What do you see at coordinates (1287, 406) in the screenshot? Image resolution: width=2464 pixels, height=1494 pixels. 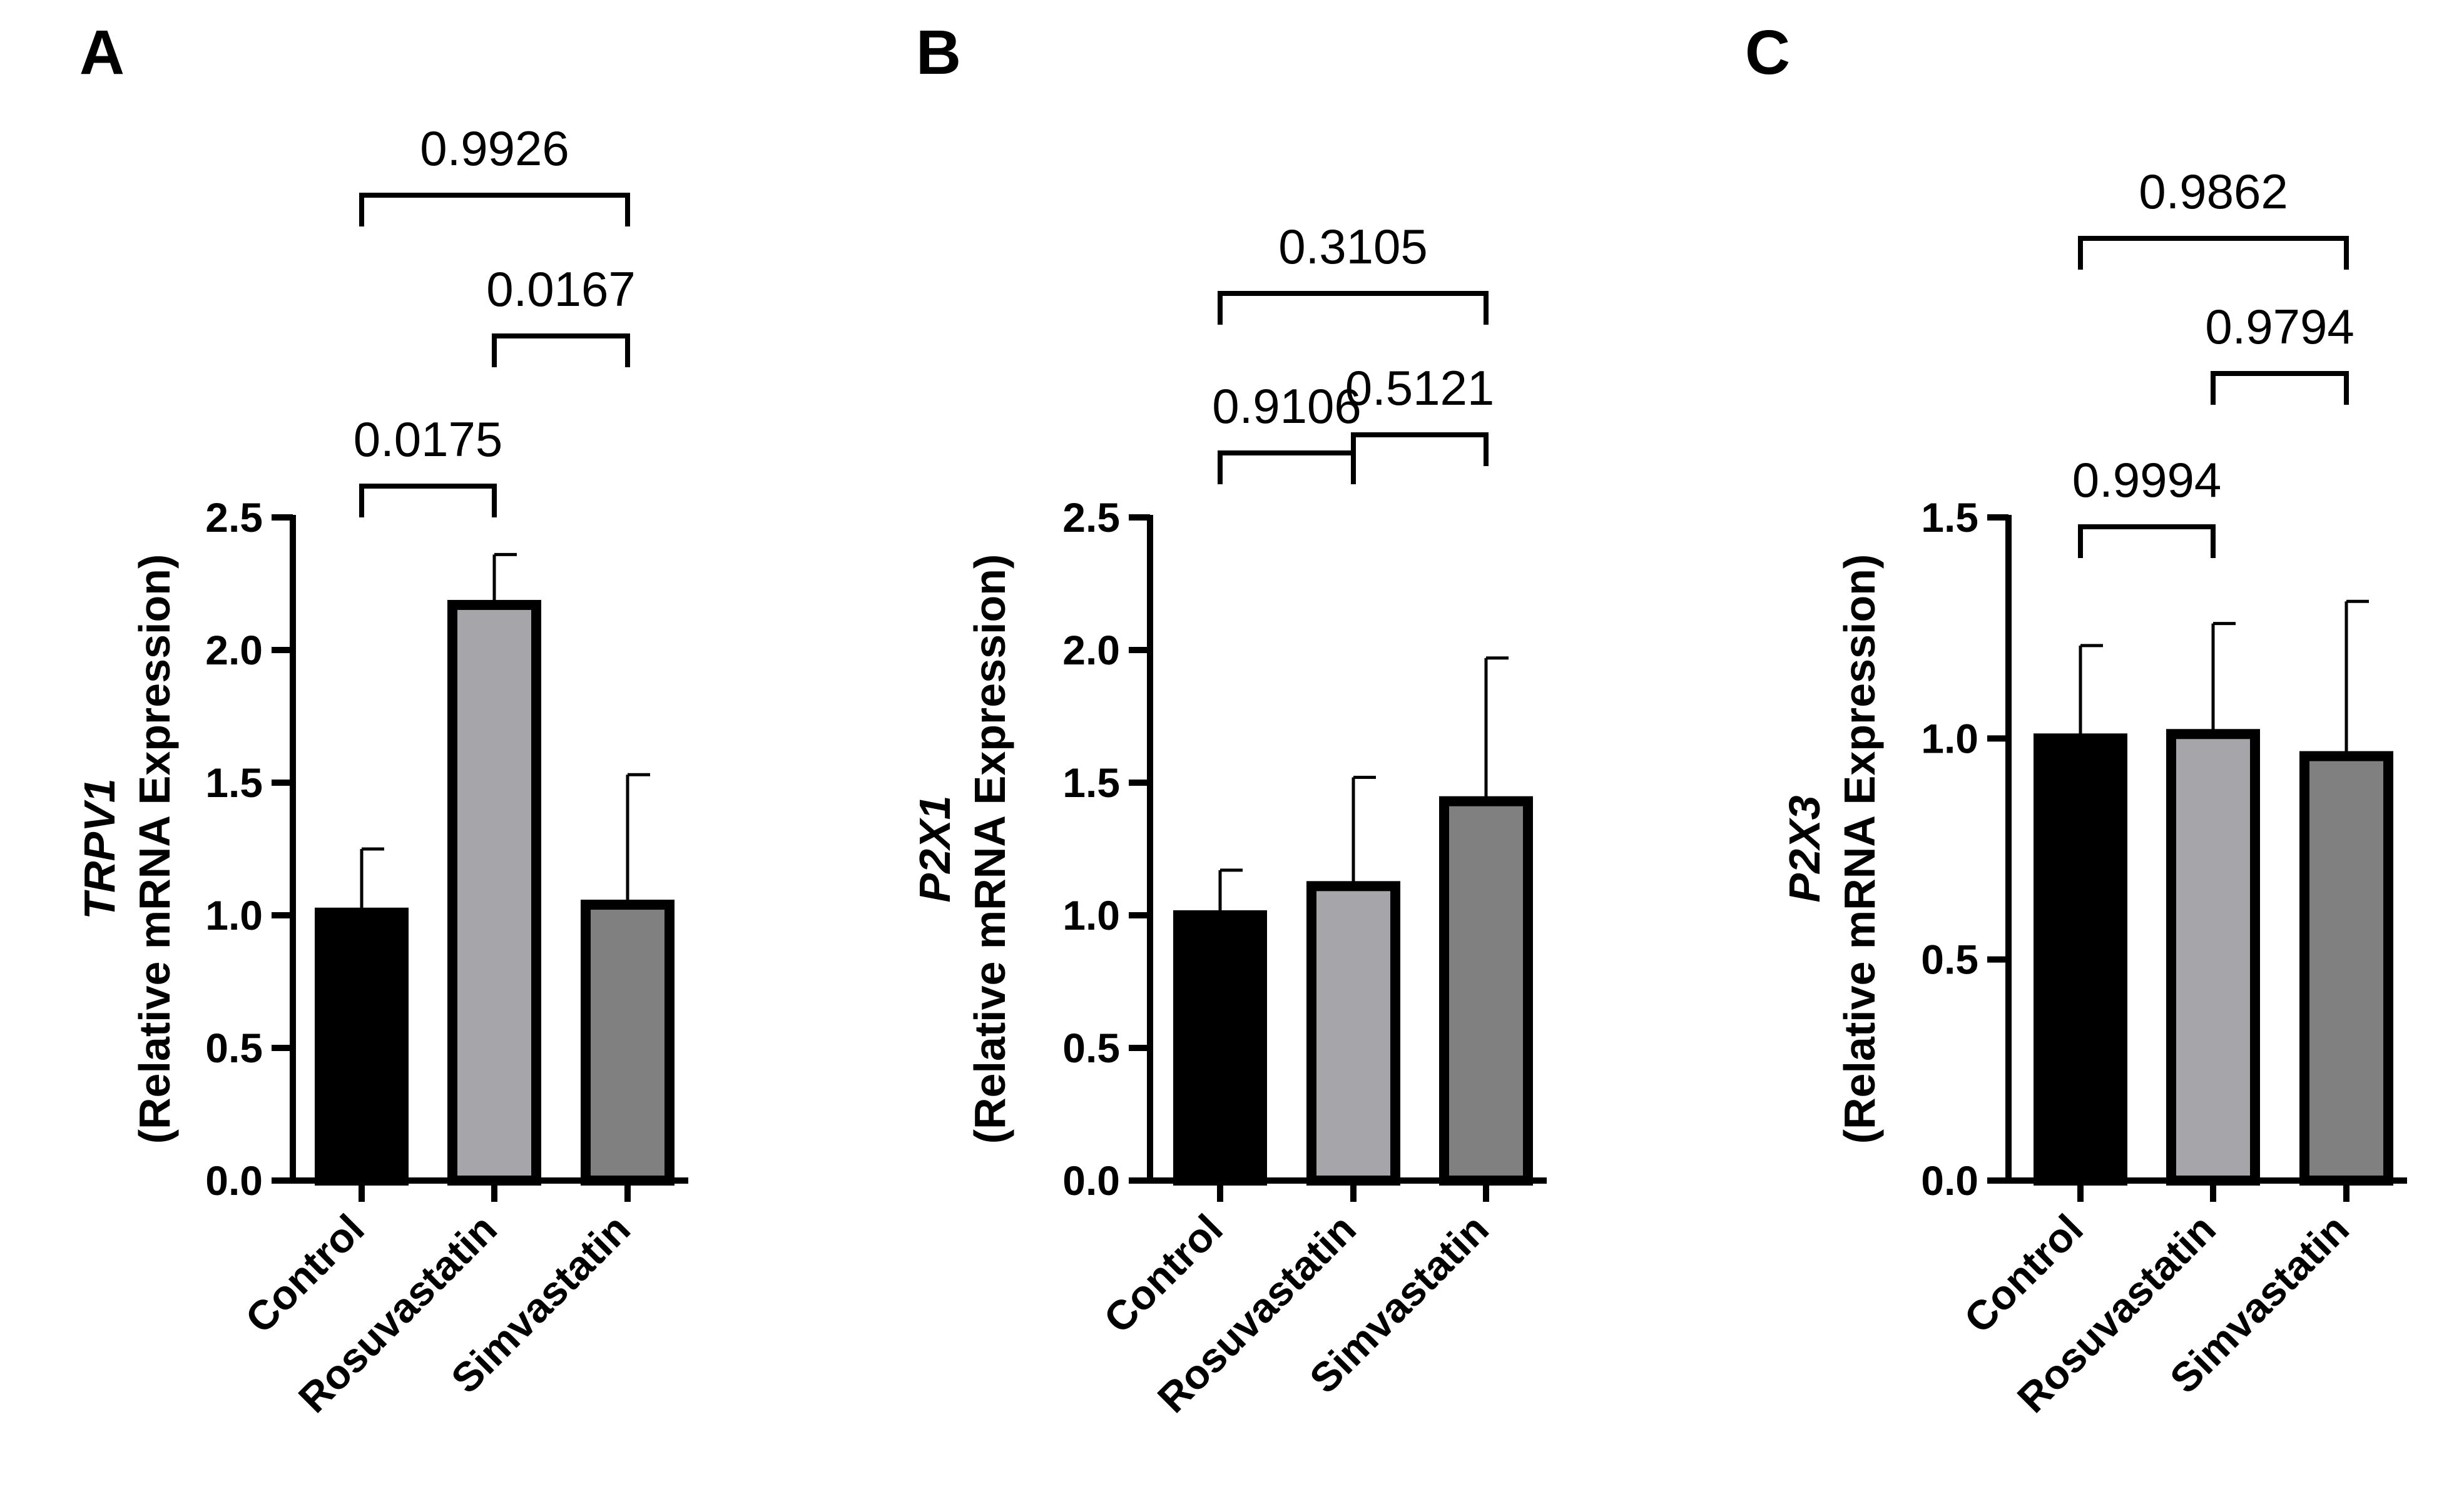 I see `p-value-label: 0.9106` at bounding box center [1287, 406].